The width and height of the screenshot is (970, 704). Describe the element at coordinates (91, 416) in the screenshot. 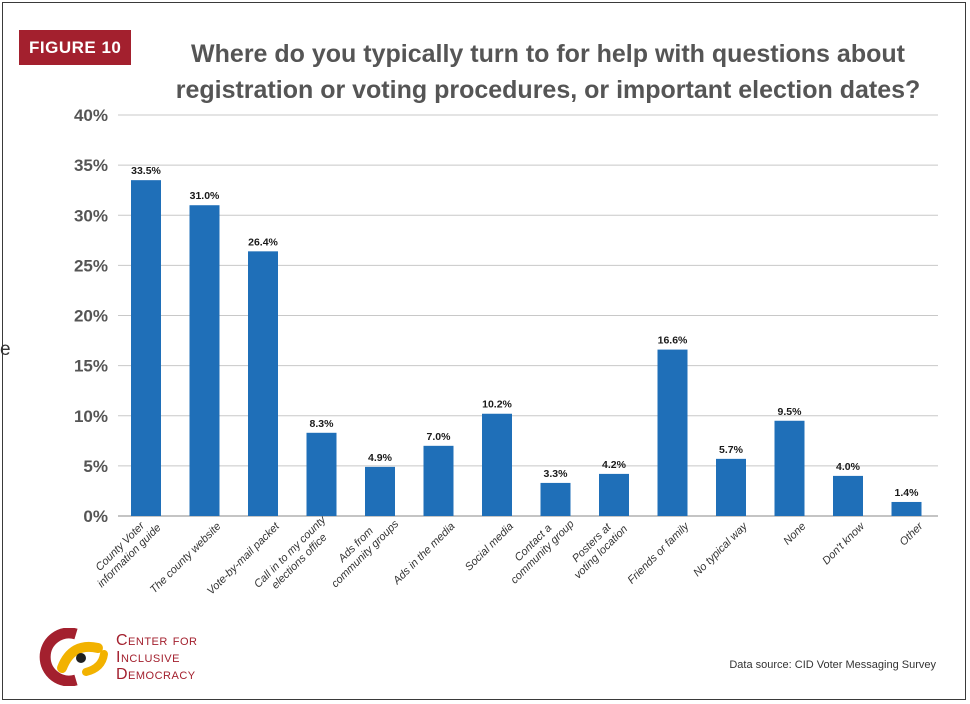

I see `y-tick-label: 10%` at that location.